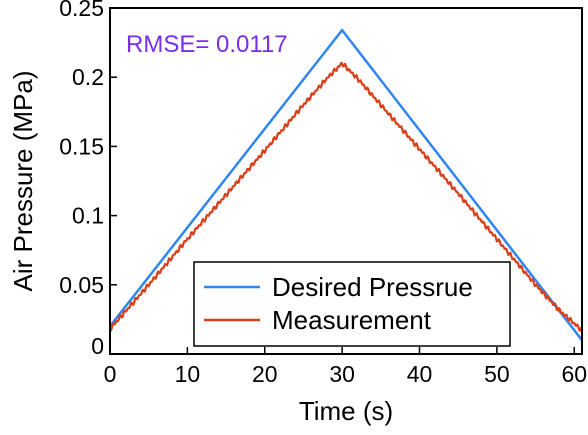 This screenshot has height=435, width=588. Describe the element at coordinates (265, 374) in the screenshot. I see `x-tick-label: 20` at that location.